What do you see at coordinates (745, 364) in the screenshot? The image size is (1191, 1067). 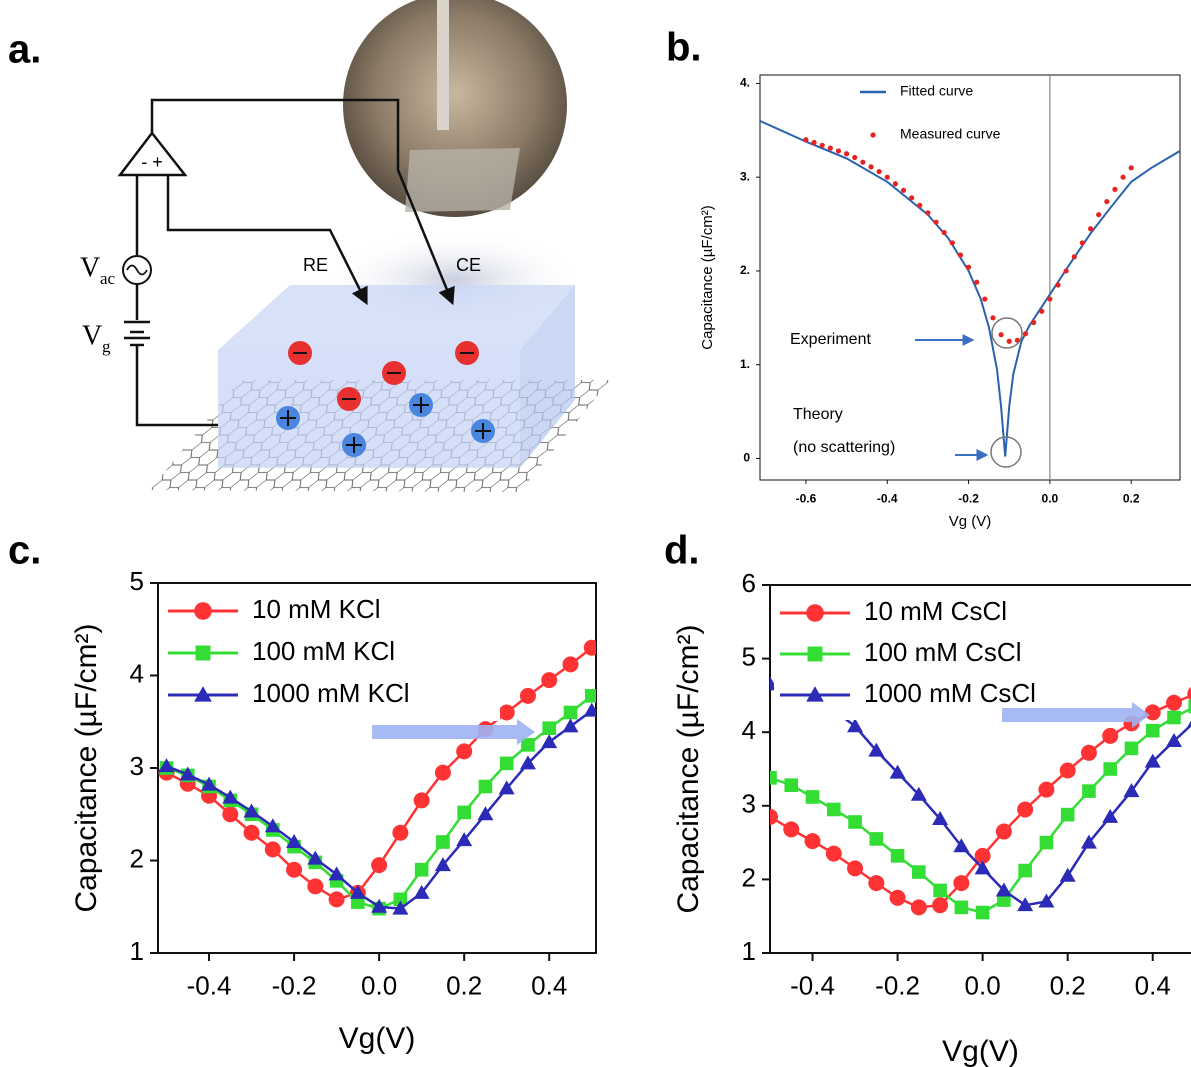 I see `y-tick-label: 1.` at bounding box center [745, 364].